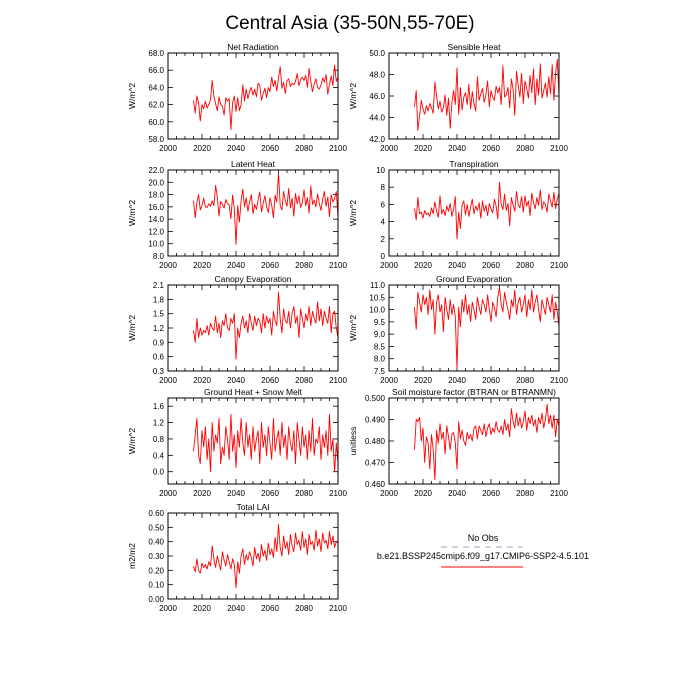  What do you see at coordinates (156, 244) in the screenshot?
I see `y-tick-label: 10.0` at bounding box center [156, 244].